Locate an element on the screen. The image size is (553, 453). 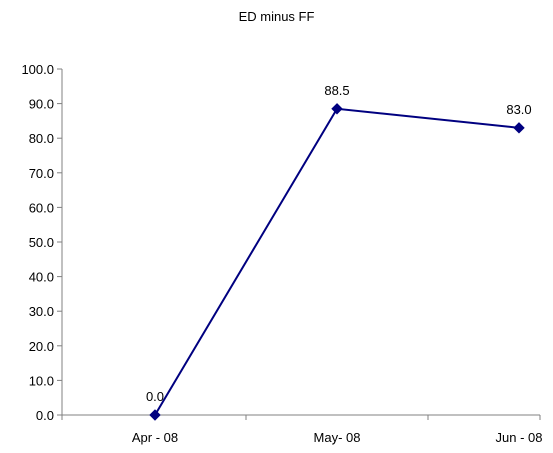
chart-title: ED minus FF is located at coordinates (276, 16).